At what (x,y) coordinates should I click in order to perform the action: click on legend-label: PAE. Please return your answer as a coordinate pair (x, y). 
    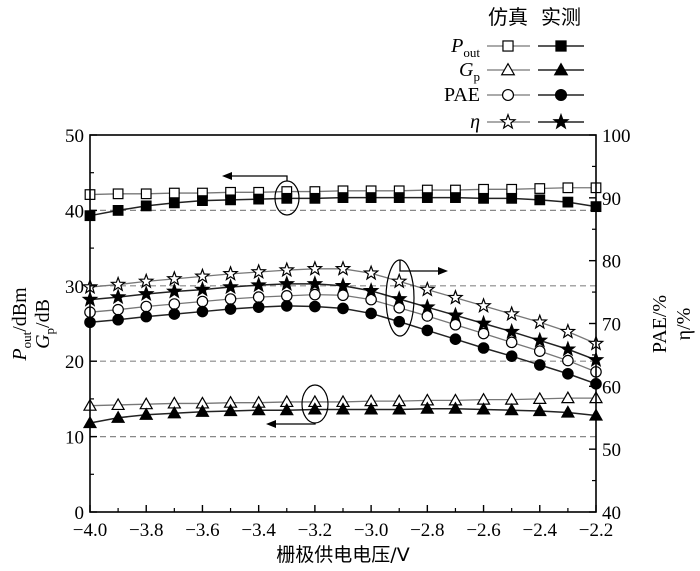
    Looking at the image, I should click on (462, 95).